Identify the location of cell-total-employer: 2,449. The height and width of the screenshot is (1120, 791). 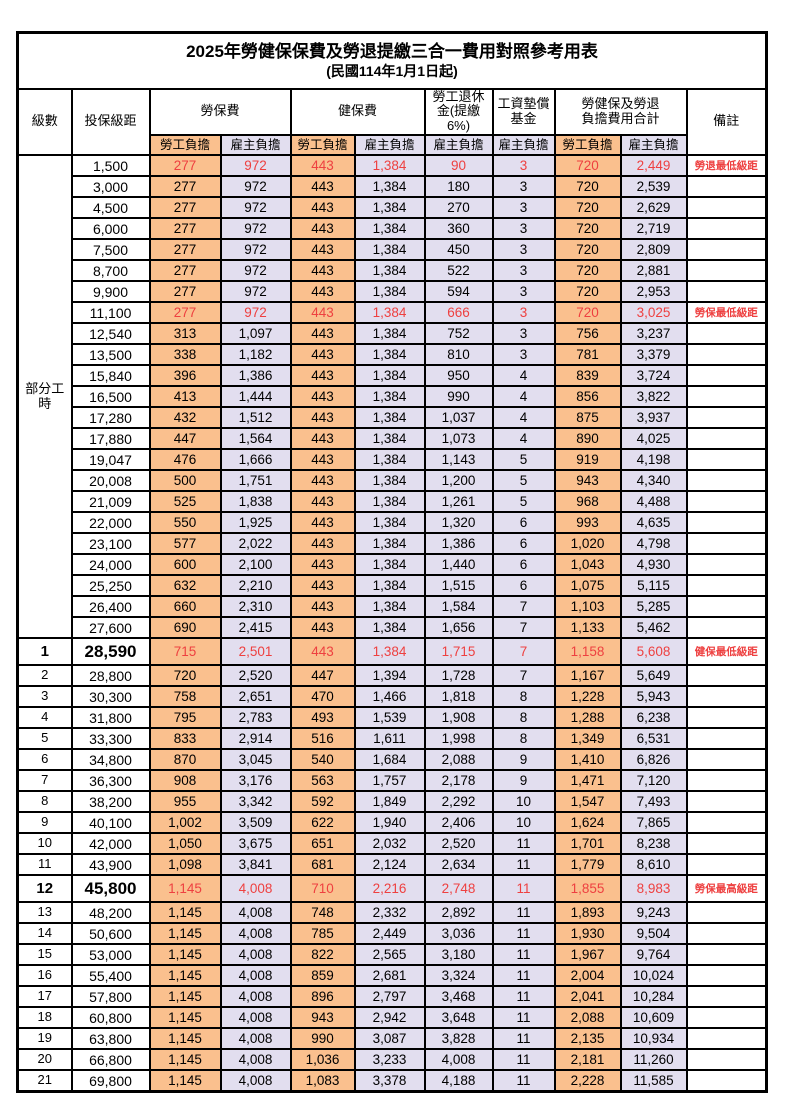
(653, 166).